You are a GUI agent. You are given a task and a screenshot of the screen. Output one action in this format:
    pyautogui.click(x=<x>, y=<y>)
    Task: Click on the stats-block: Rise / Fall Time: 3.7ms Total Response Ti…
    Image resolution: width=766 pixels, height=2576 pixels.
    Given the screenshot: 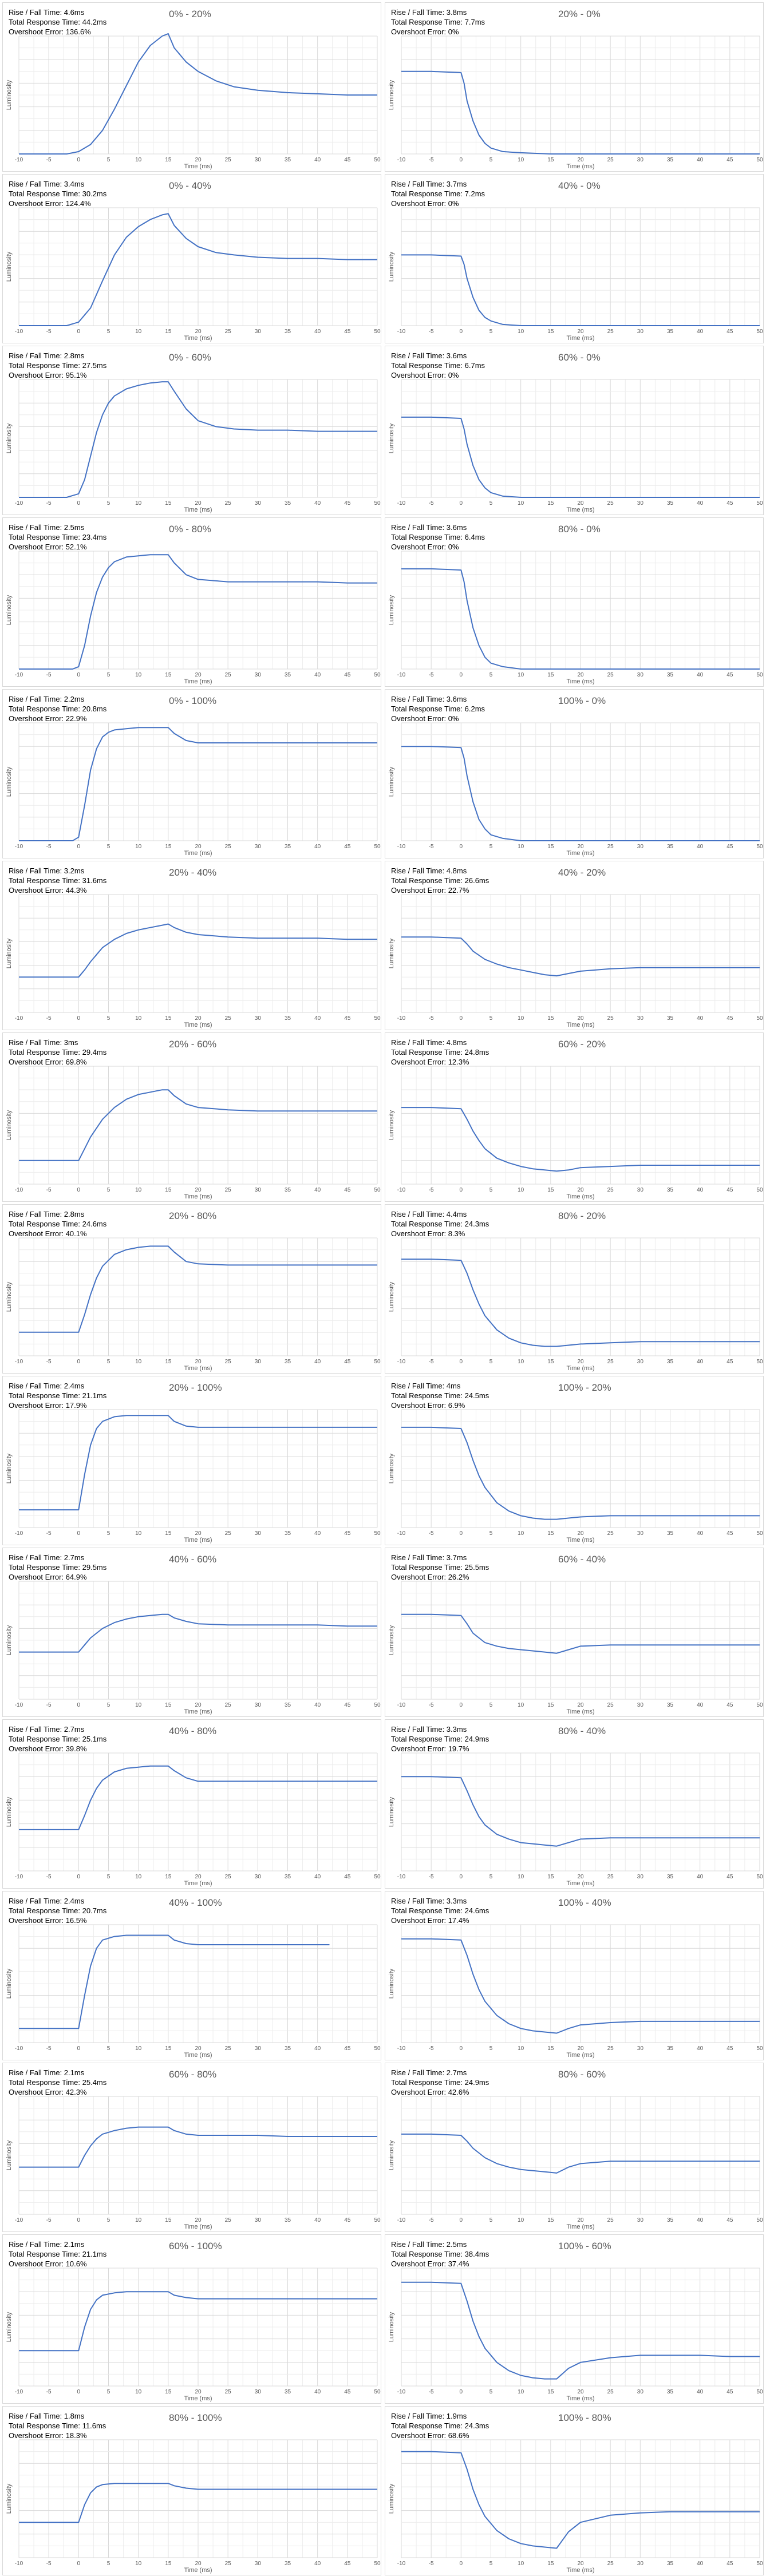 What is the action you would take?
    pyautogui.click(x=438, y=193)
    